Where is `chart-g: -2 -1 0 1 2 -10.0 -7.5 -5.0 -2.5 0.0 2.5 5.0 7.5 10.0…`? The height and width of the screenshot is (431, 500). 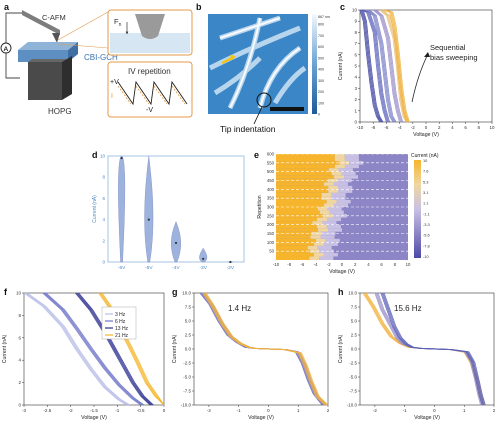
chart-g: -2 -1 0 1 2 -10.0 -7.5 -5.0 -2.5 0.0 2.5 5.0 7.5 10.0… is located at coordinates (251, 356).